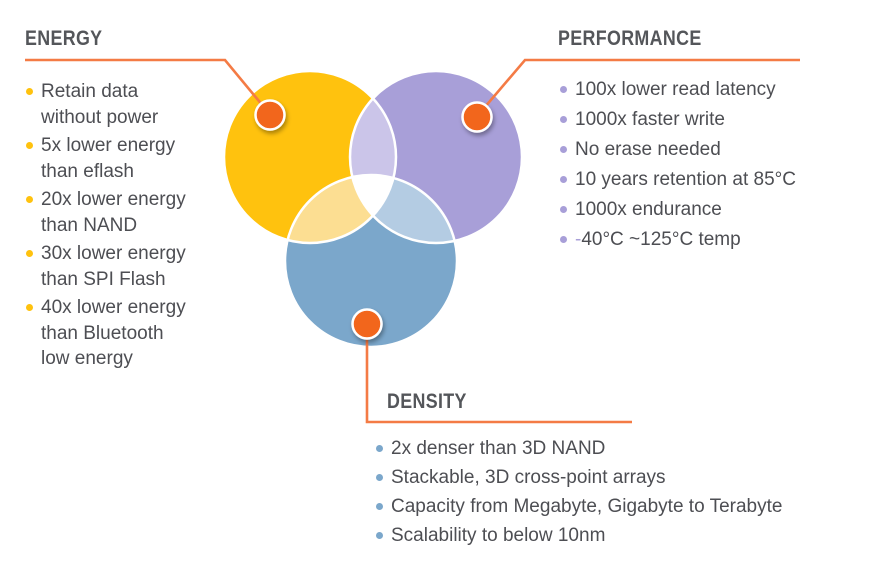  Describe the element at coordinates (699, 120) in the screenshot. I see `list-item: 1000x faster write` at that location.